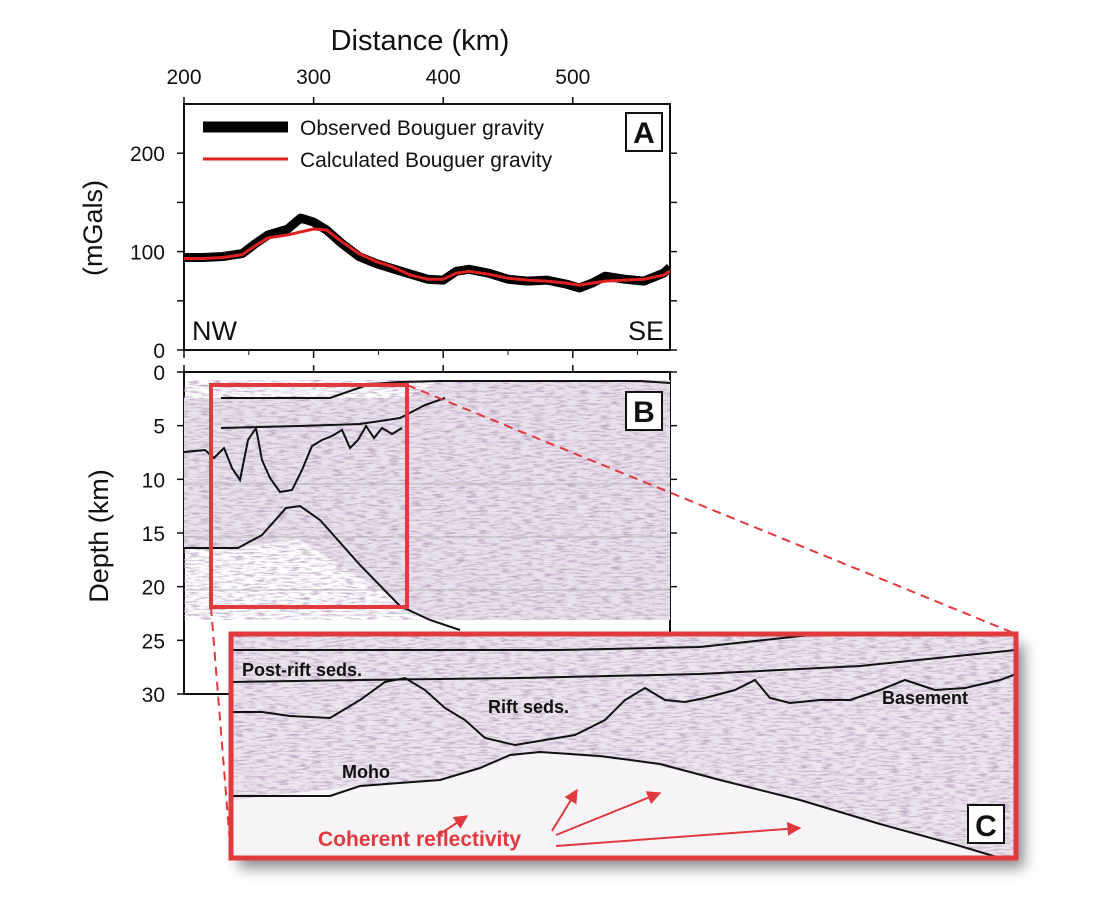 This screenshot has height=900, width=1100. Describe the element at coordinates (646, 331) in the screenshot. I see `corner-label-se: SE` at that location.